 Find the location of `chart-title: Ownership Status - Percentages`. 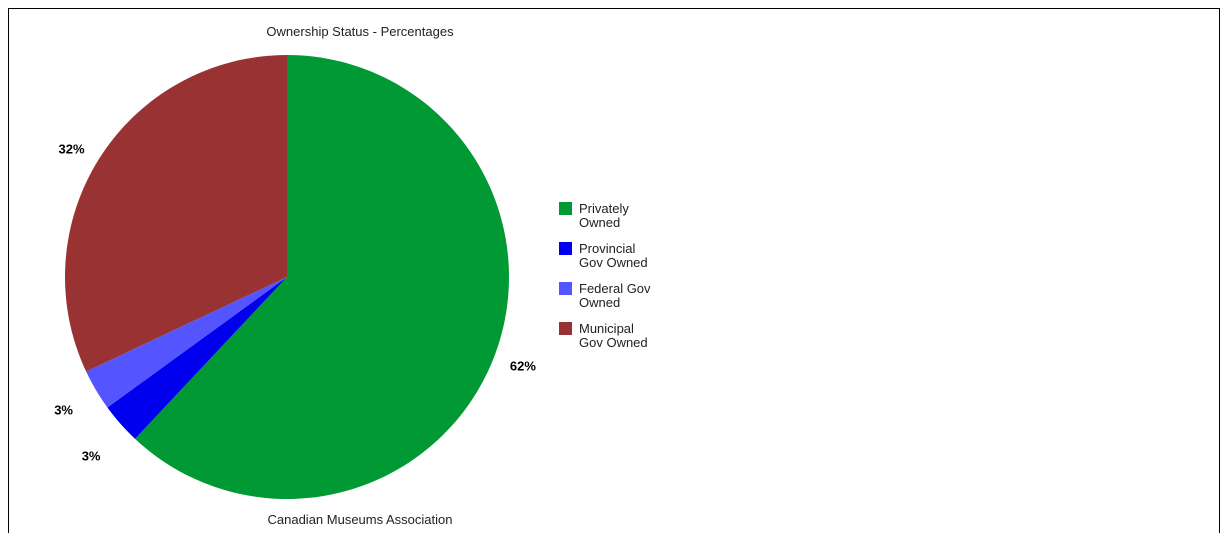

chart-title: Ownership Status - Percentages is located at coordinates (360, 31).